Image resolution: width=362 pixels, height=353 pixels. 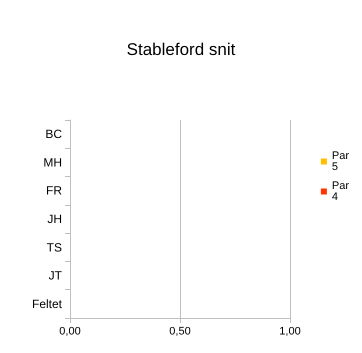 What do you see at coordinates (47, 303) in the screenshot?
I see `y-tick-label: Feltet` at bounding box center [47, 303].